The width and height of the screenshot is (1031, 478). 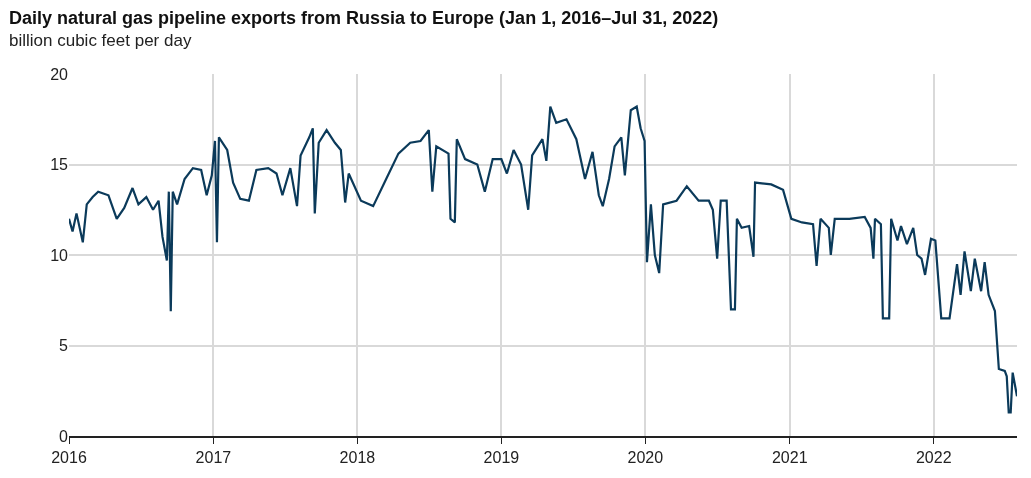 I want to click on x-tick-label: 2016, so click(x=69, y=457).